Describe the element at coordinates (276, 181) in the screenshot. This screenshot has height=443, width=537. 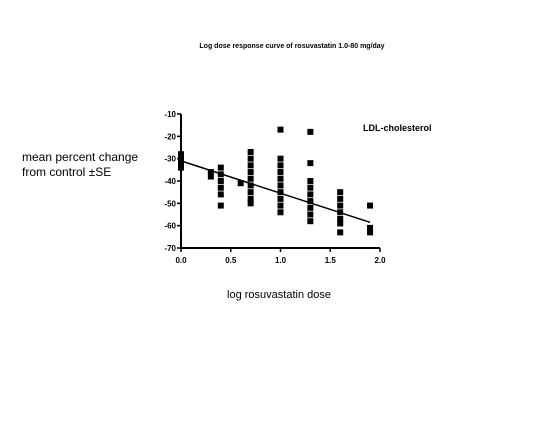
I see `data-points-group` at that location.